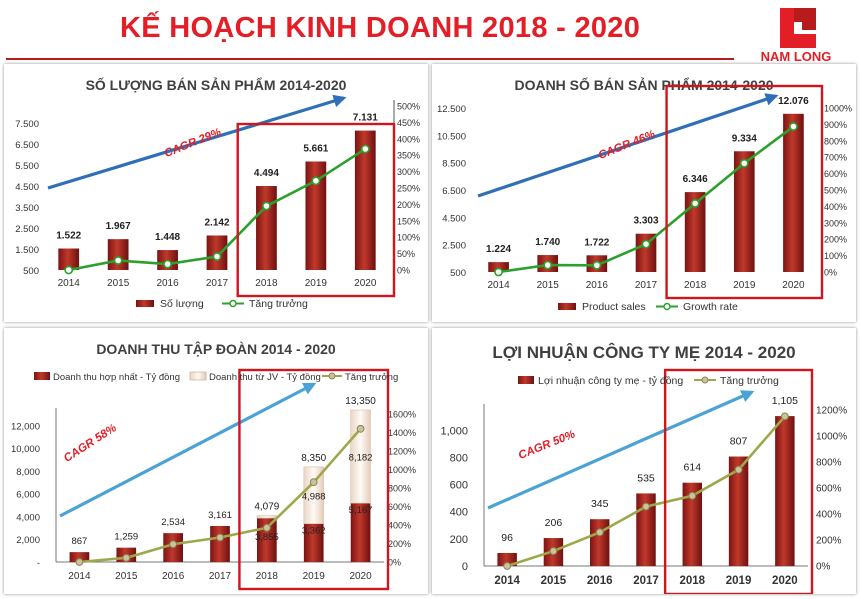 Image resolution: width=860 pixels, height=599 pixels. I want to click on year-label: 2018, so click(695, 285).